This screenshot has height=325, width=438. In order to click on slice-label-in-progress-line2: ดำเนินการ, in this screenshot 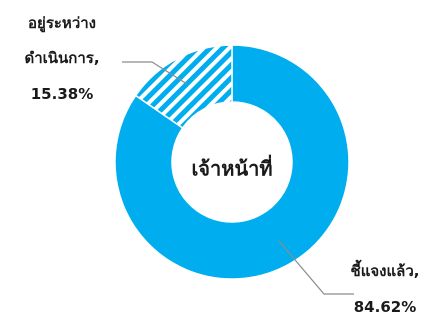, I will do `click(61, 58)`.